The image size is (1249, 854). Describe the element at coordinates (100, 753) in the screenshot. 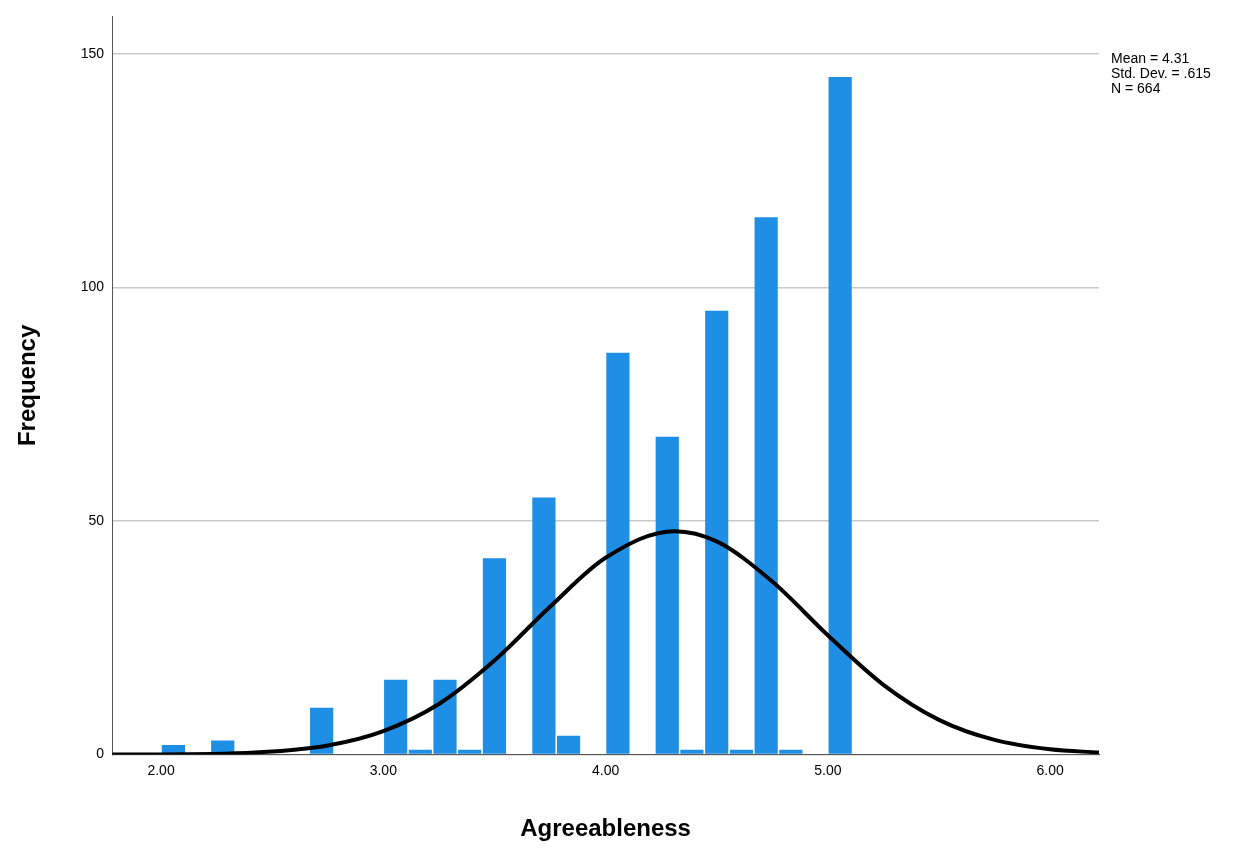

I see `y-tick-label: 0` at that location.